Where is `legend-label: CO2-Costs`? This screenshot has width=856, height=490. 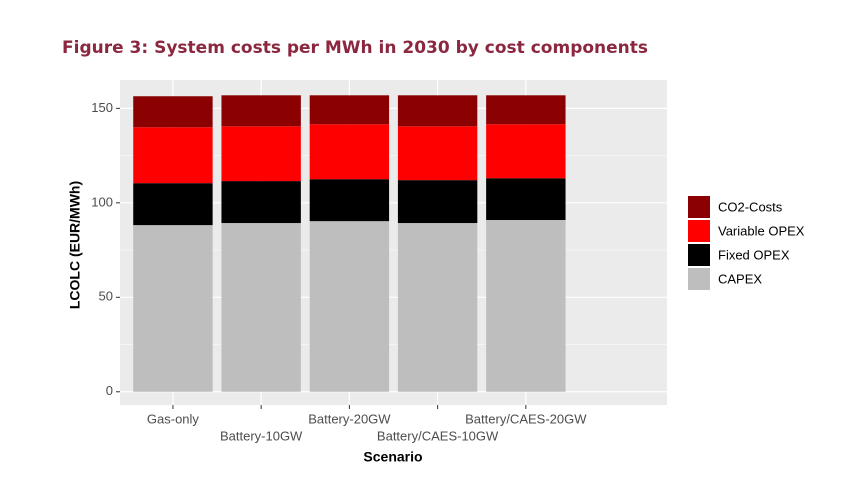 legend-label: CO2-Costs is located at coordinates (750, 206).